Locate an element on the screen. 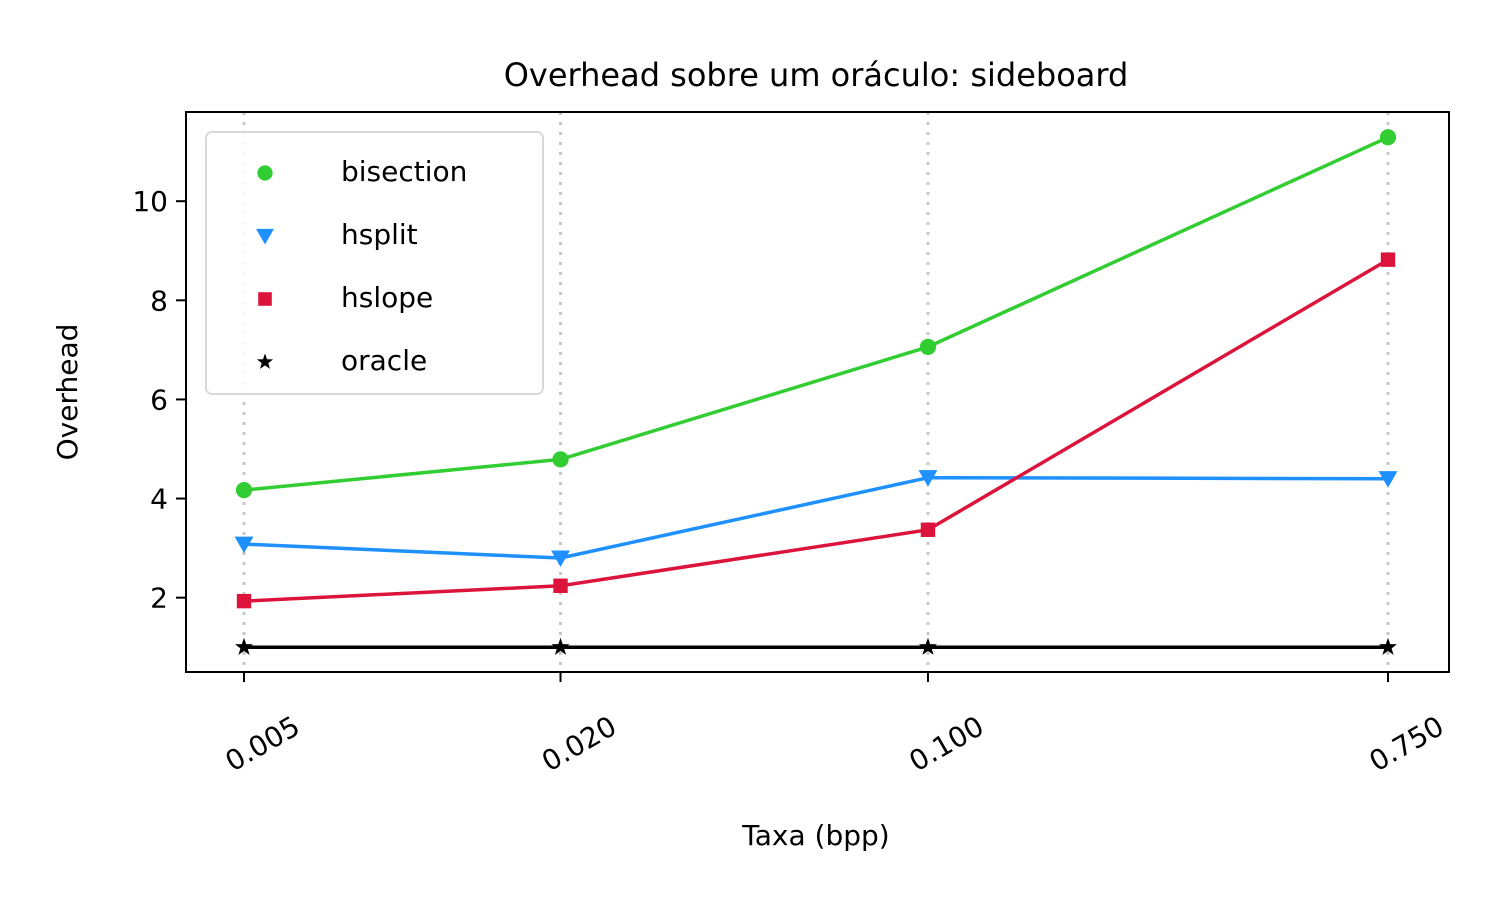 The image size is (1500, 900). series-hsplit is located at coordinates (816, 518).